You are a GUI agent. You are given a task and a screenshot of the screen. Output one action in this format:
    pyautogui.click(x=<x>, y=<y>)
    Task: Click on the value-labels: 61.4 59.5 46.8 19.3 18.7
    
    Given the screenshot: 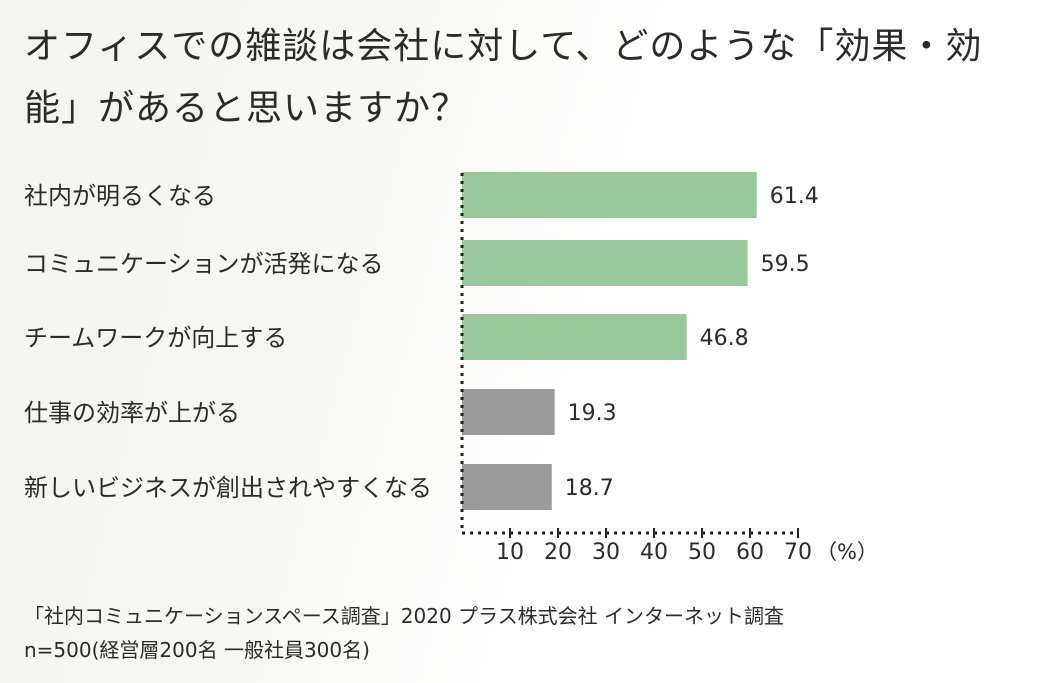 What is the action you would take?
    pyautogui.click(x=692, y=342)
    